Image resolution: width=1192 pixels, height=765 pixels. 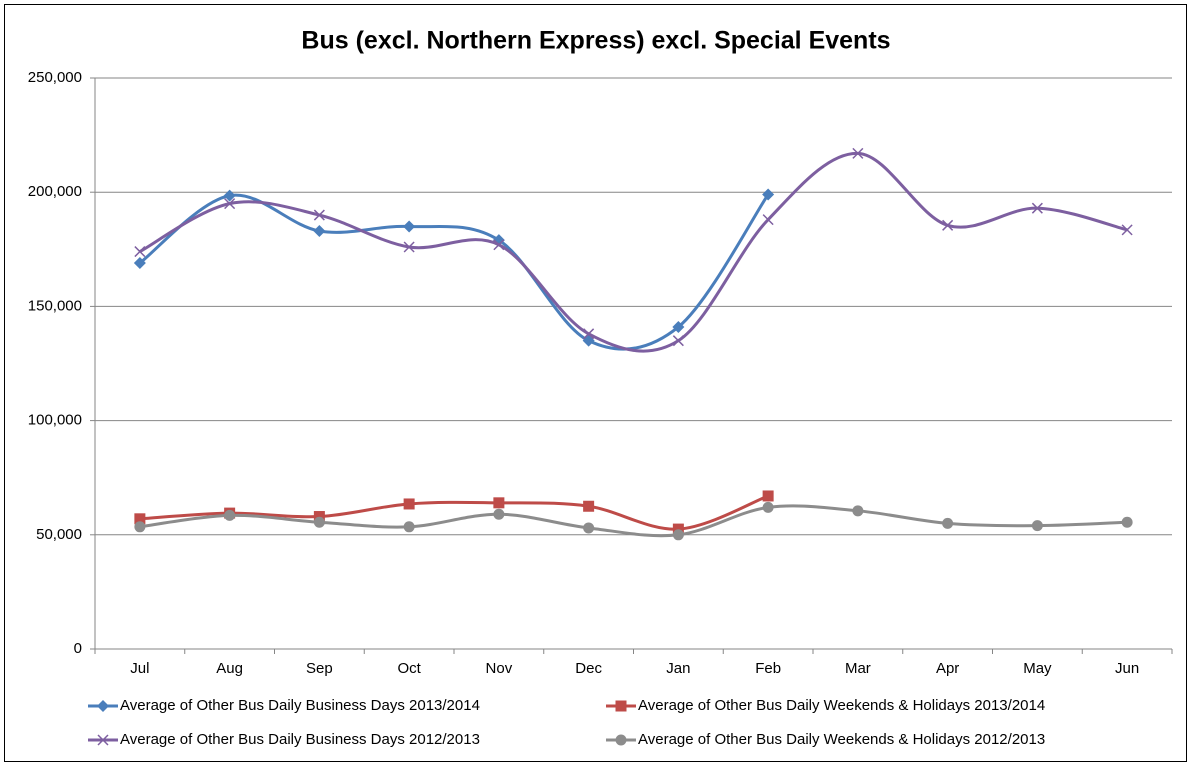 I want to click on y-tick-label: 250,000, so click(x=55, y=77).